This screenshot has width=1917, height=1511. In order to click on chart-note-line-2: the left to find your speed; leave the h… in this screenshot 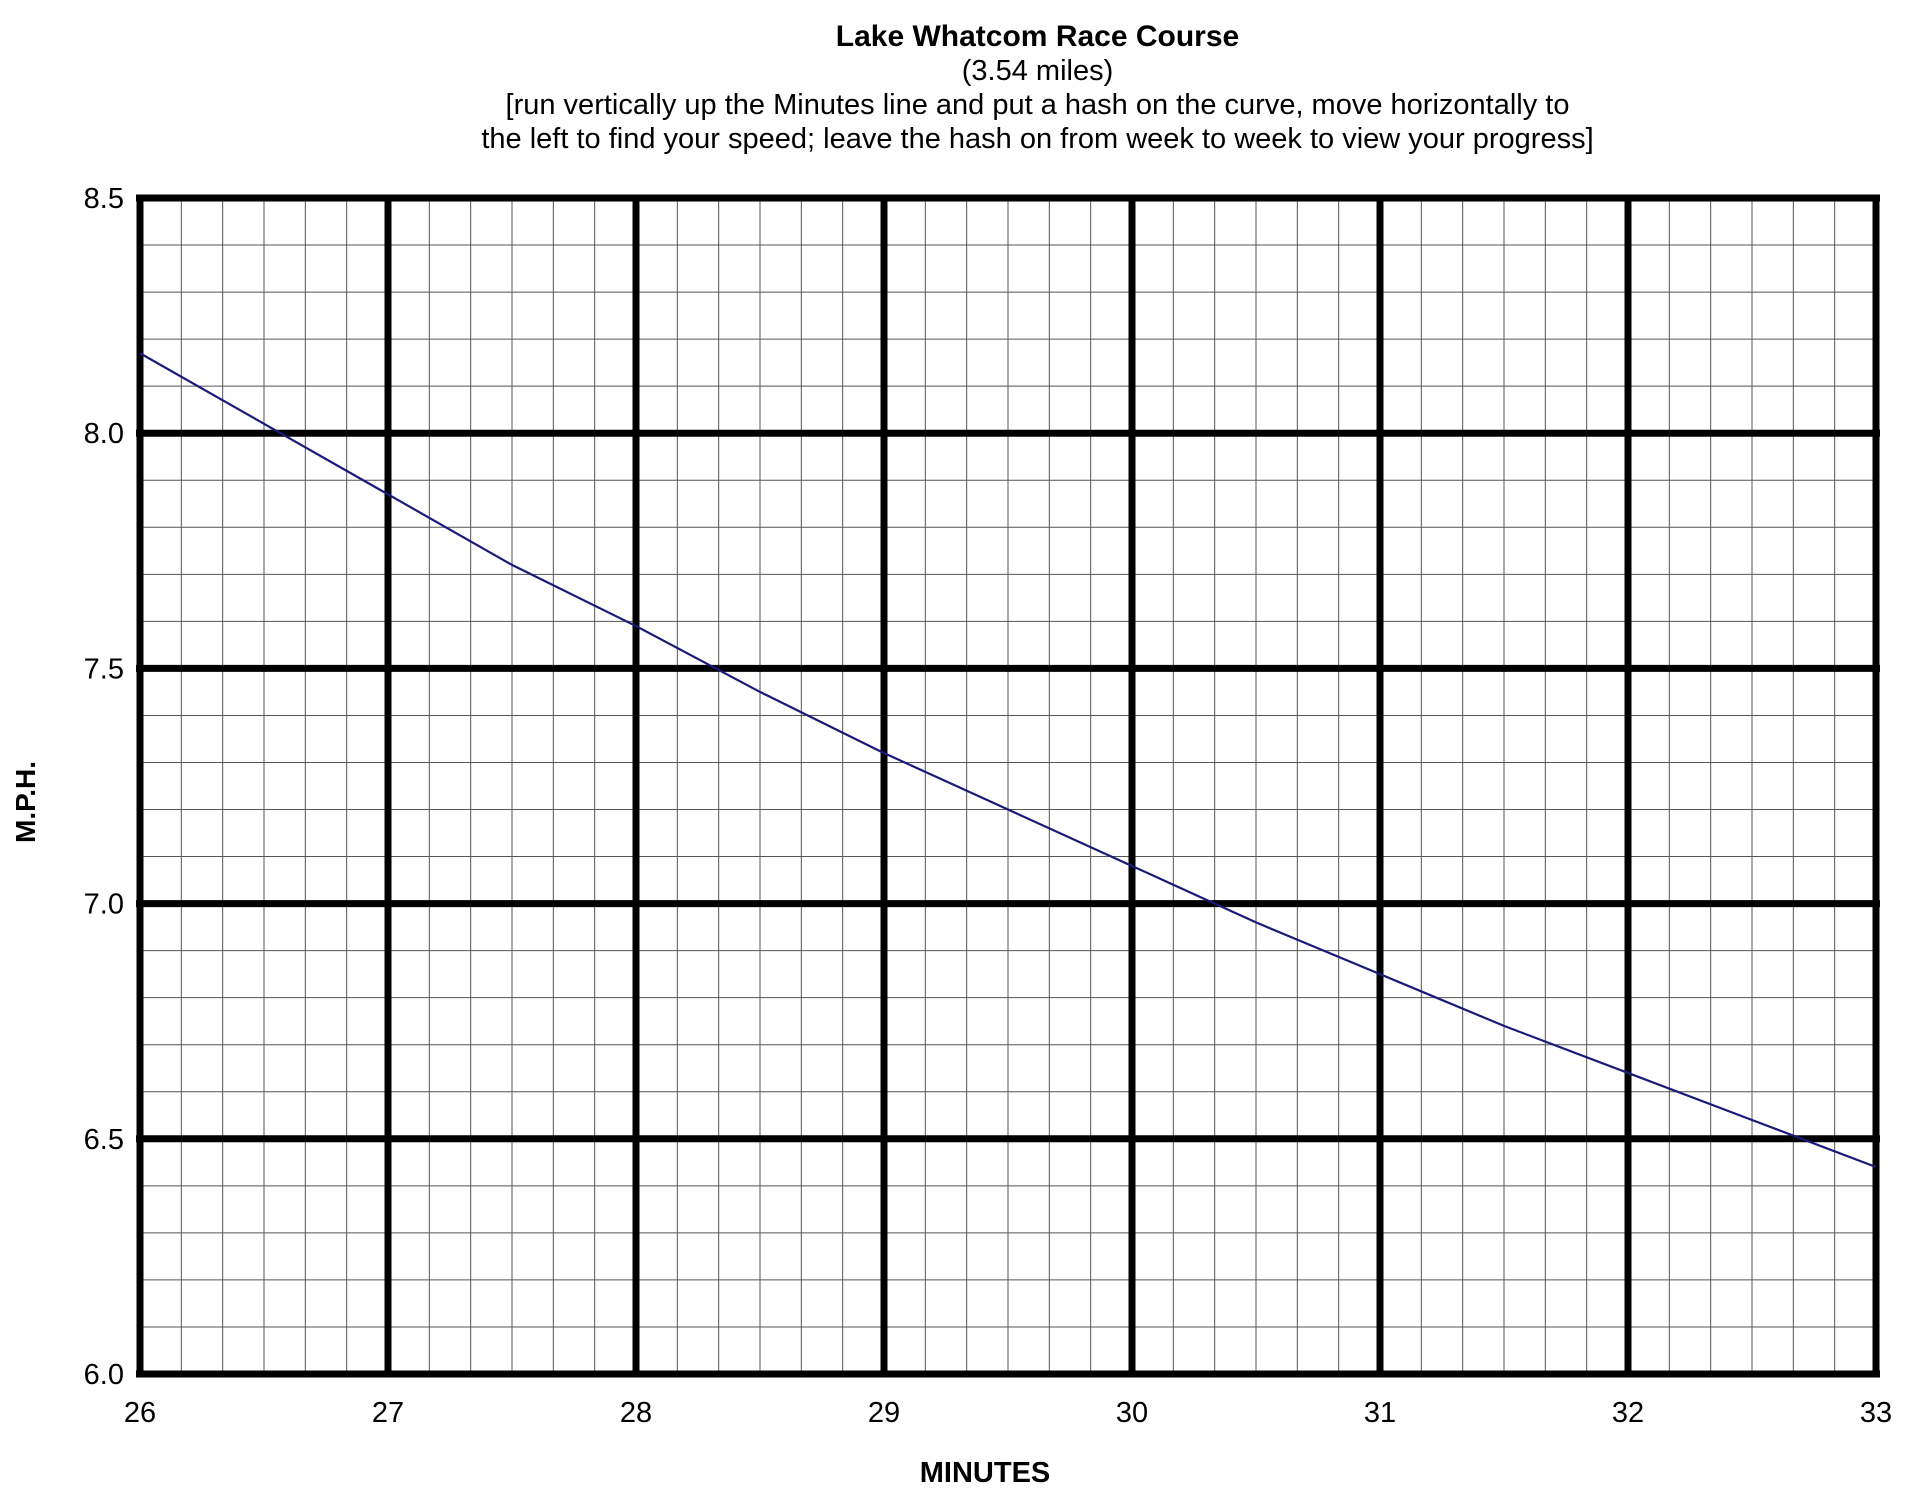, I will do `click(1037, 139)`.